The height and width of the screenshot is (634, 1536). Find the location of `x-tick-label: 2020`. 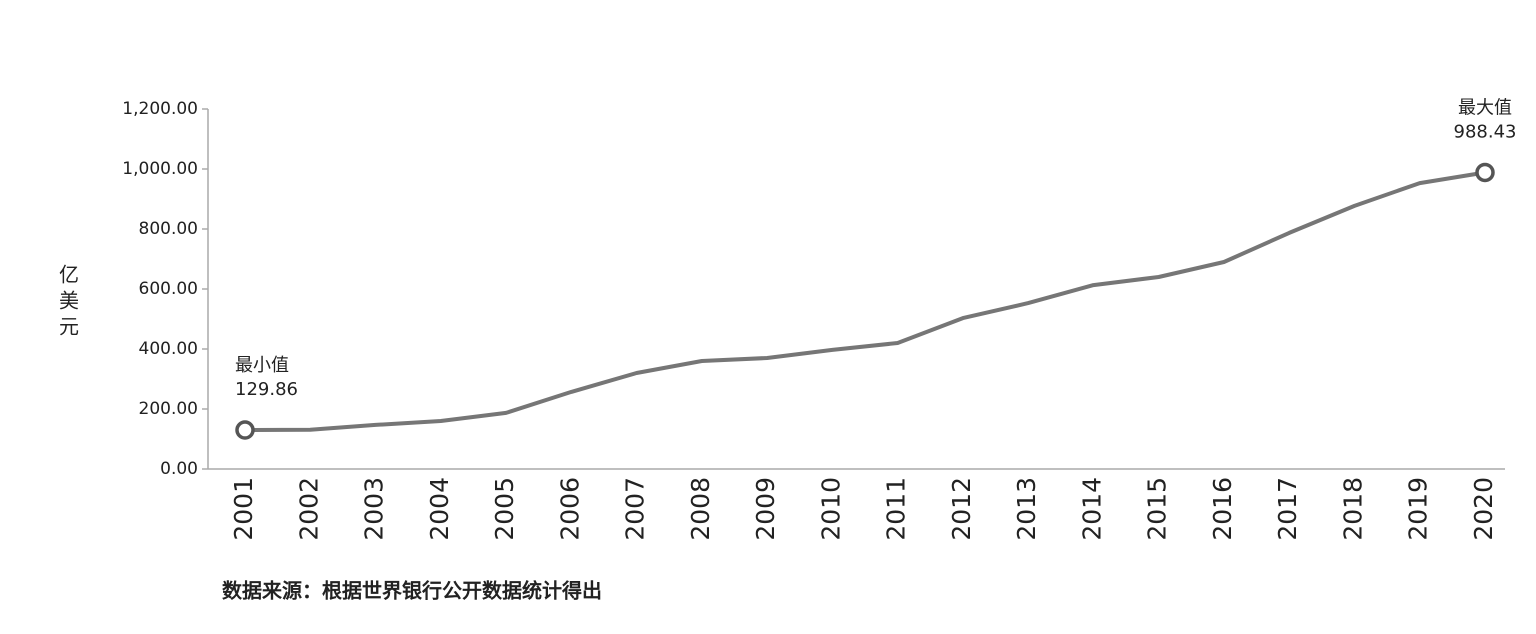

x-tick-label: 2020 is located at coordinates (1483, 509).